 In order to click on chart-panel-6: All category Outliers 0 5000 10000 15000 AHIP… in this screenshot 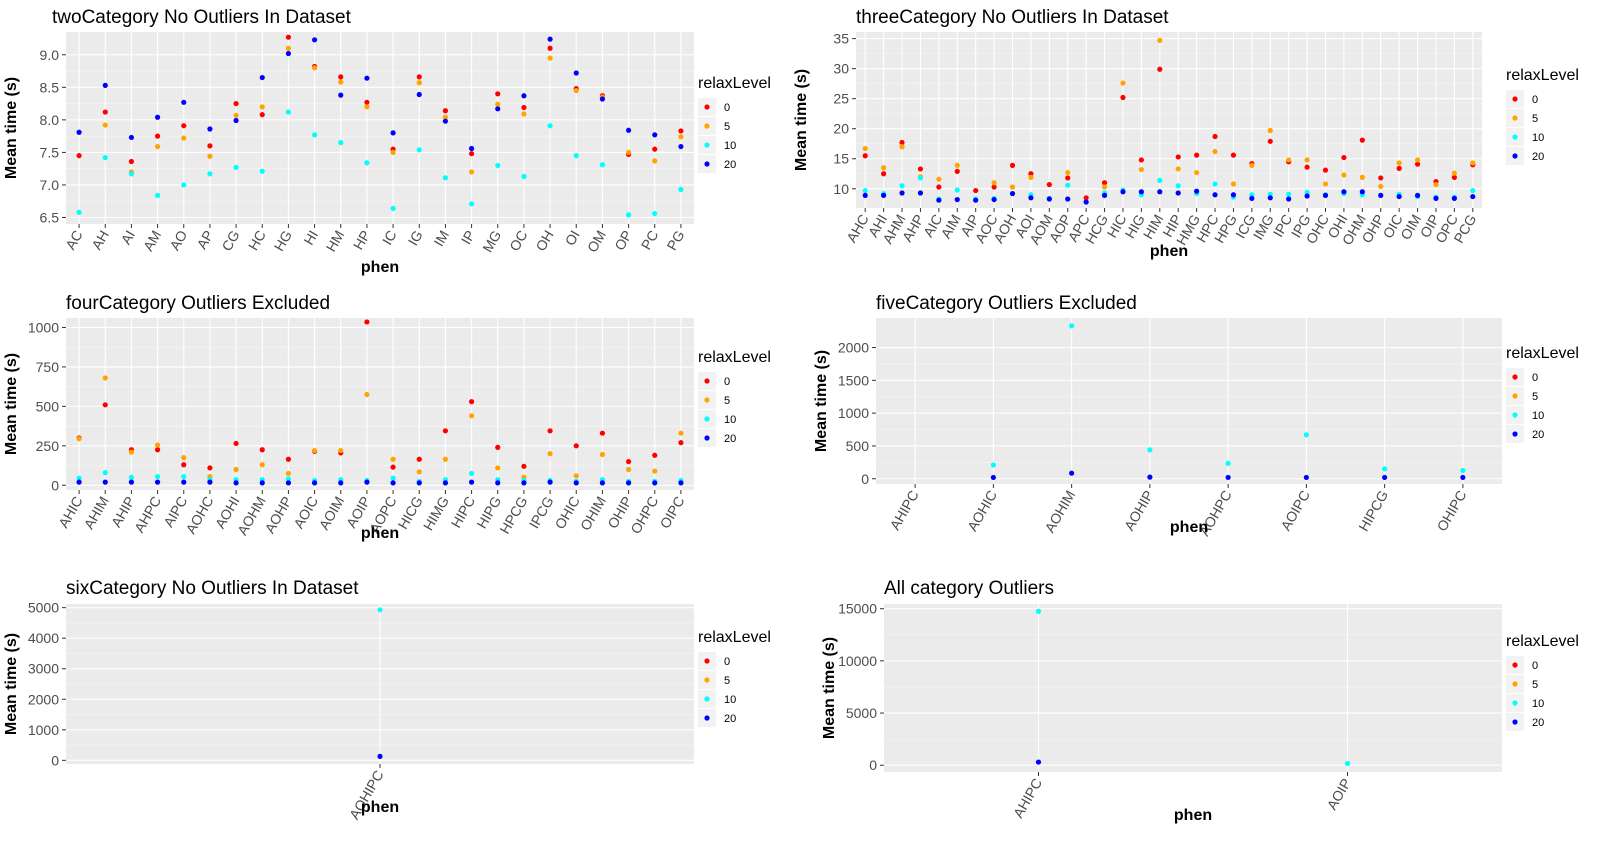, I will do `click(1200, 701)`.